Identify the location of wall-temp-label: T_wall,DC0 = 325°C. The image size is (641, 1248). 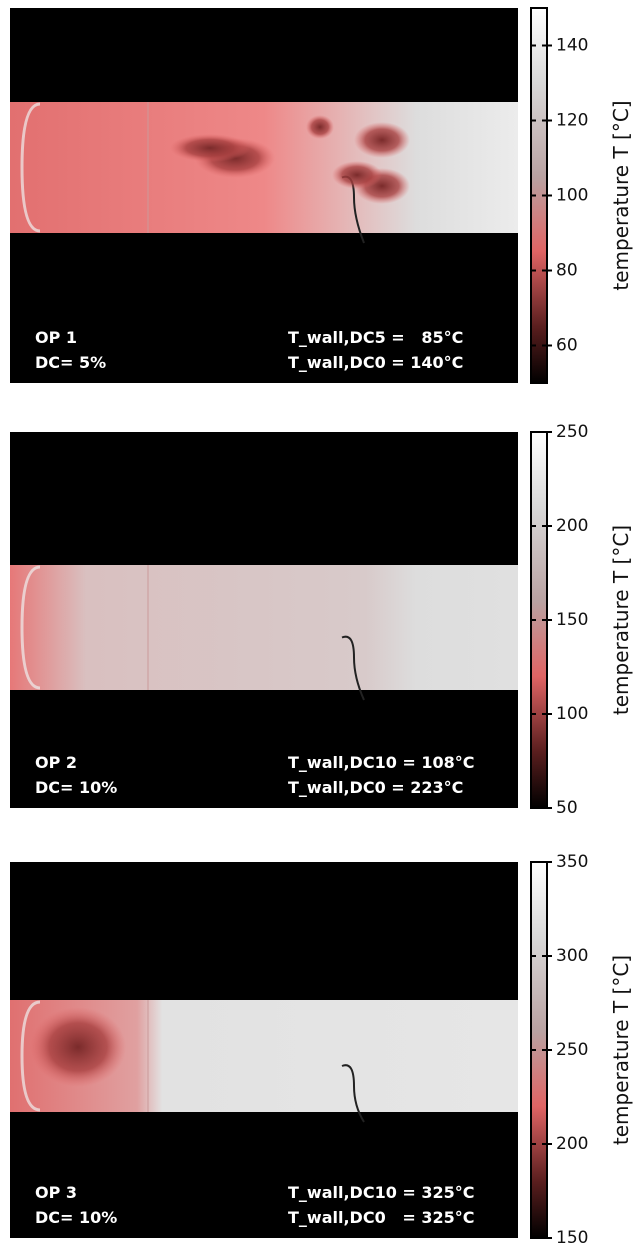
(381, 1217).